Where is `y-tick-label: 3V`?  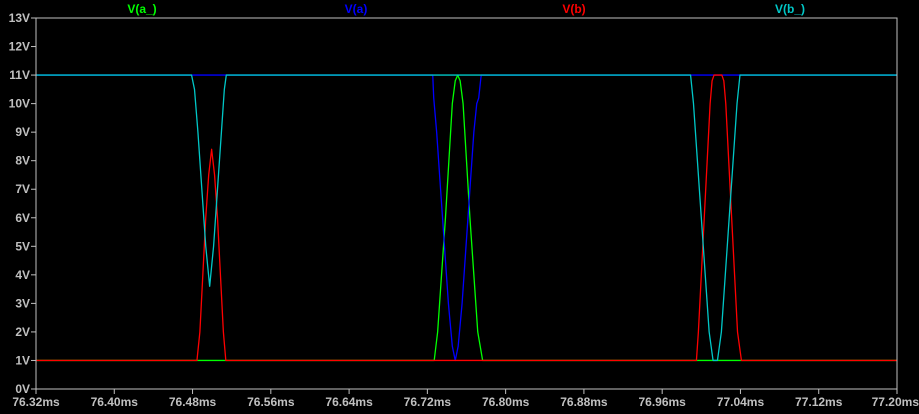 y-tick-label: 3V is located at coordinates (22, 303).